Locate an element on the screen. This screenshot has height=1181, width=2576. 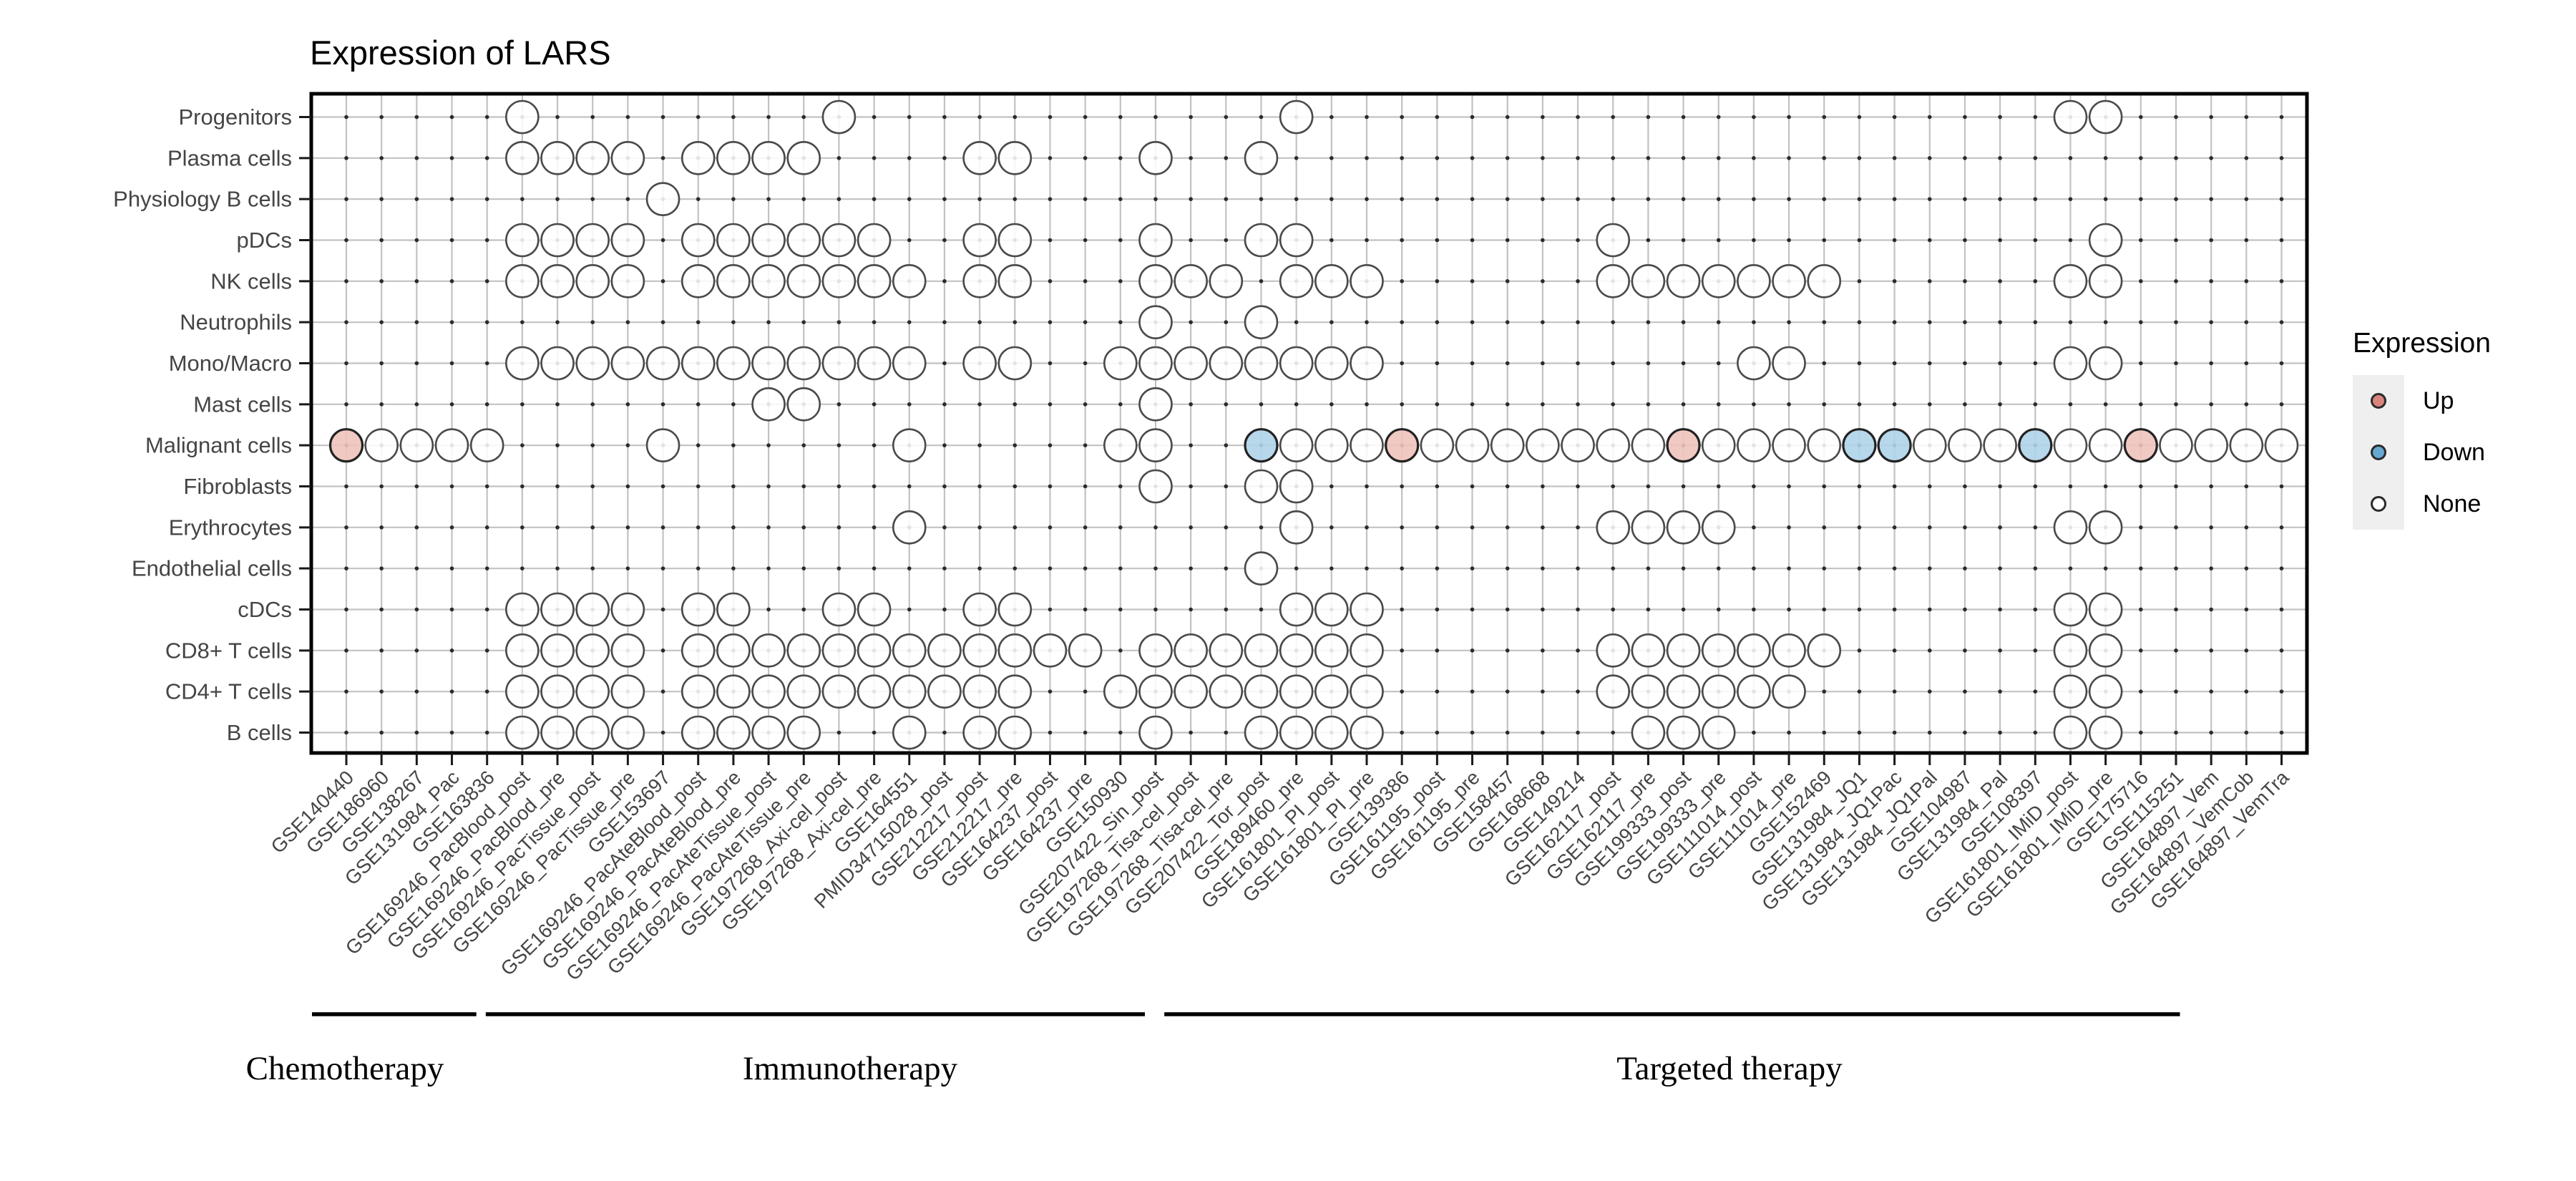
y-axis-label: CD4+ T cells is located at coordinates (228, 691).